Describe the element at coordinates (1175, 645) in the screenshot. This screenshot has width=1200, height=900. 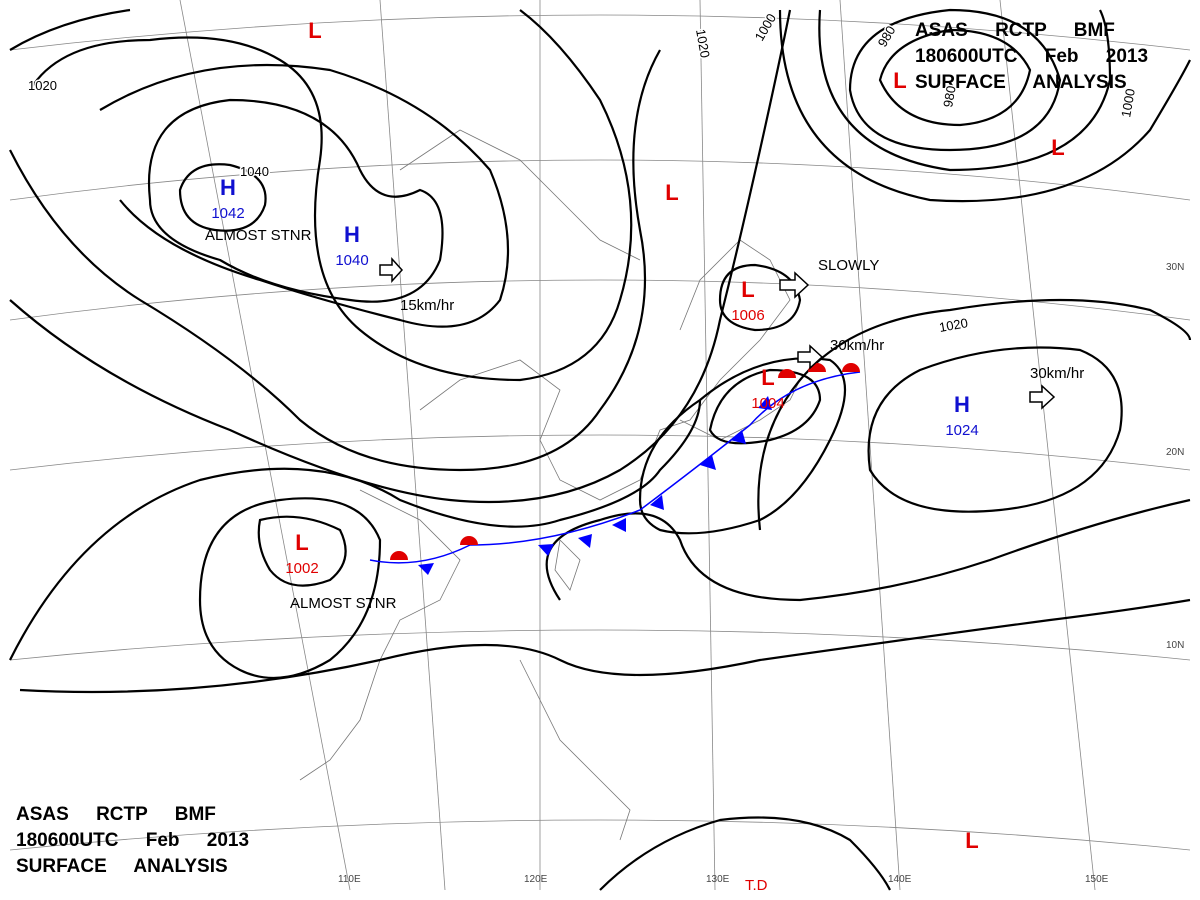
I see `lat-label: 10N` at that location.